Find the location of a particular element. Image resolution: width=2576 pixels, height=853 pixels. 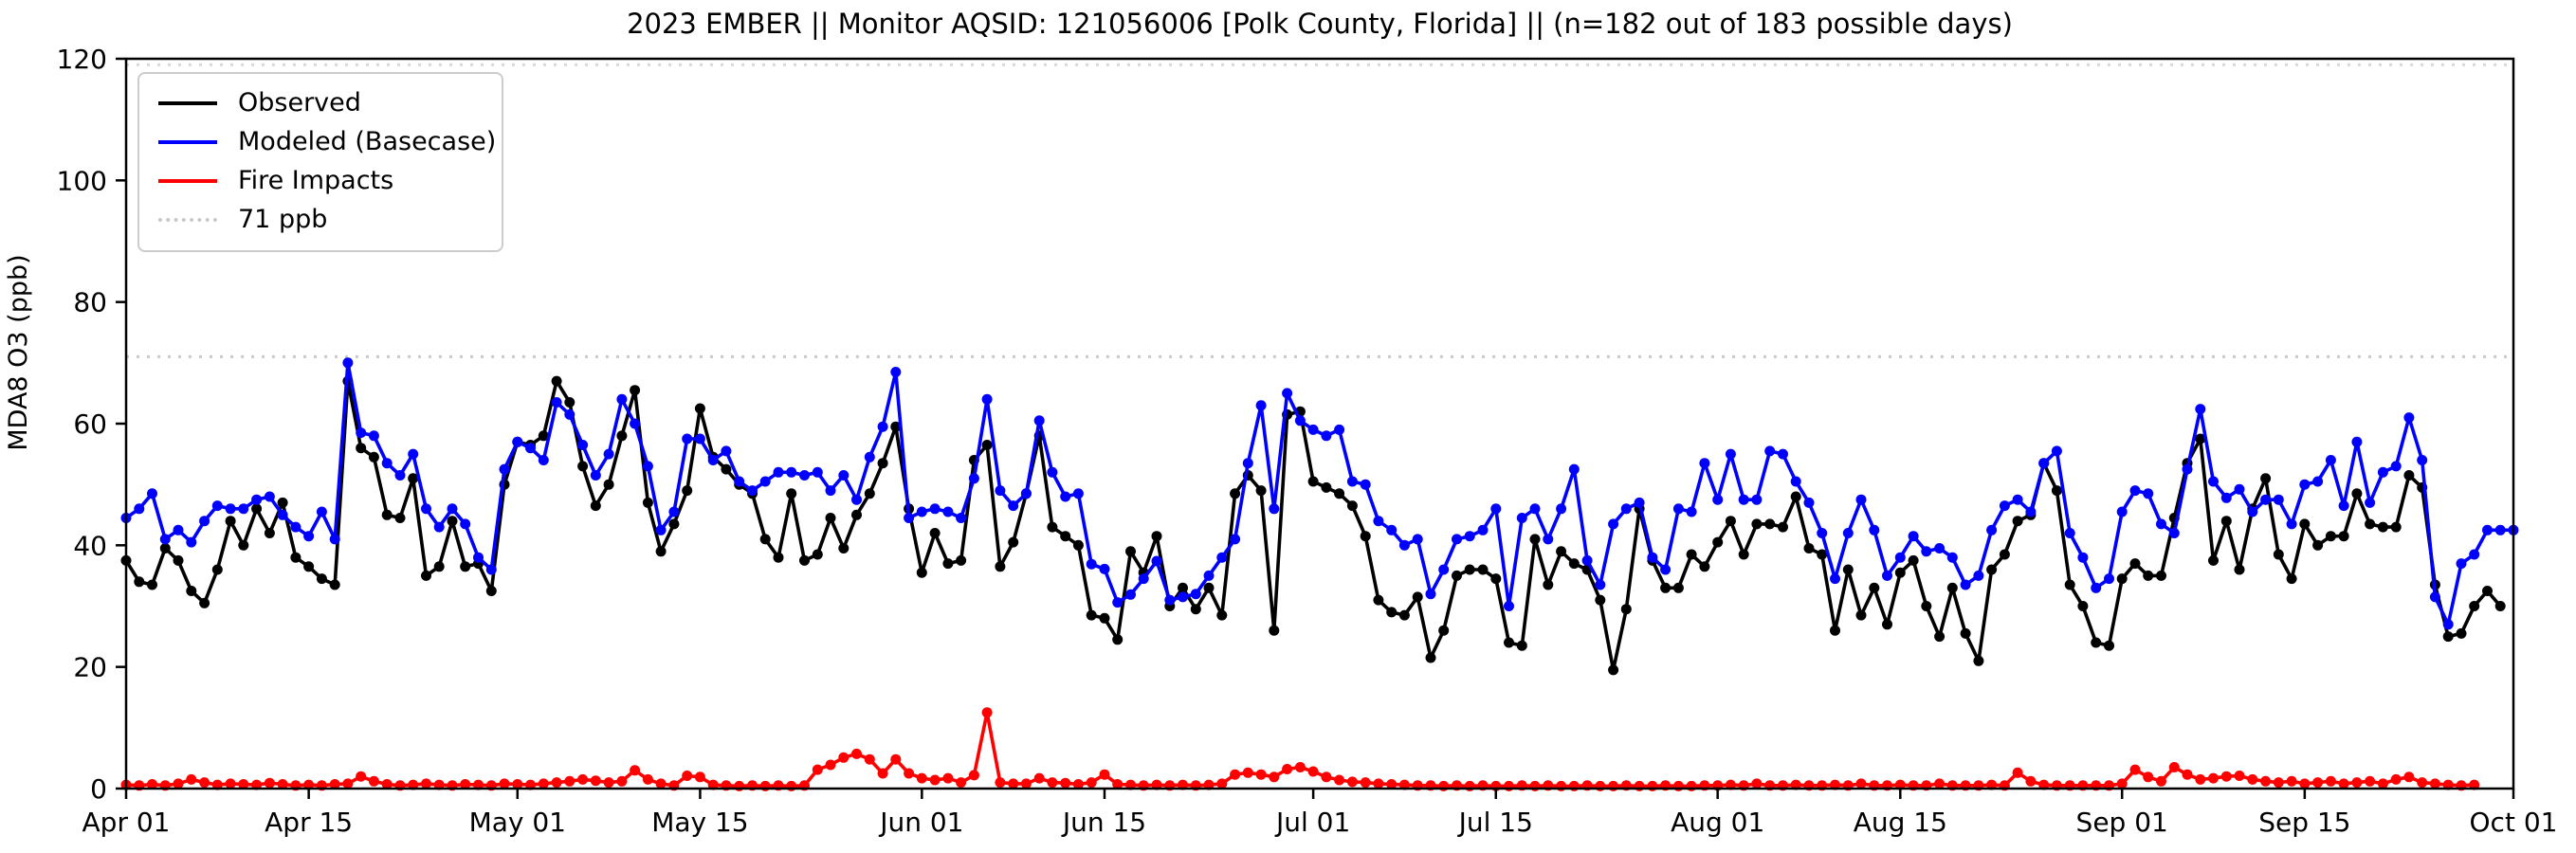

x-tick-label: May 15 is located at coordinates (699, 822).